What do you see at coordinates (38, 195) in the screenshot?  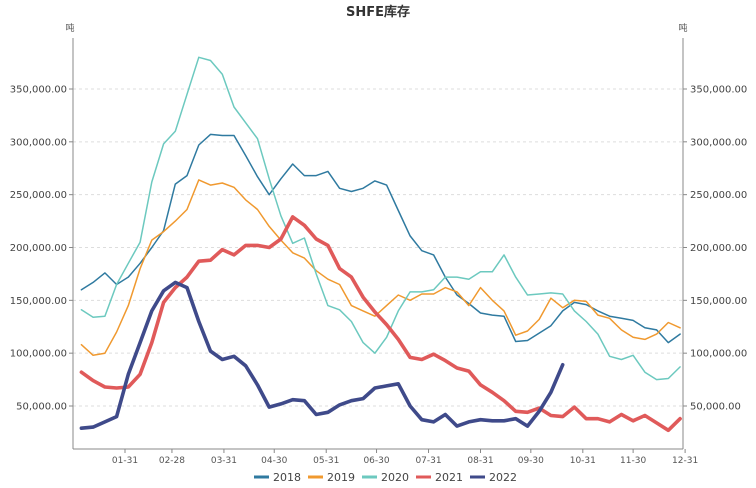 I see `y-tick-label: 250,000.00` at bounding box center [38, 195].